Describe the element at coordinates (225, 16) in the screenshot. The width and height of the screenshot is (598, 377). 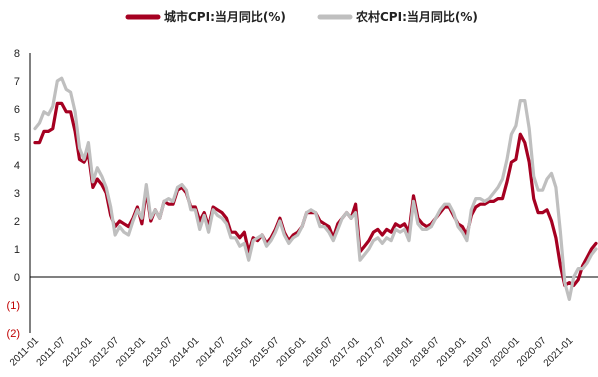
I see `legend-label-urban: 城市CPI:当月同比(%)` at that location.